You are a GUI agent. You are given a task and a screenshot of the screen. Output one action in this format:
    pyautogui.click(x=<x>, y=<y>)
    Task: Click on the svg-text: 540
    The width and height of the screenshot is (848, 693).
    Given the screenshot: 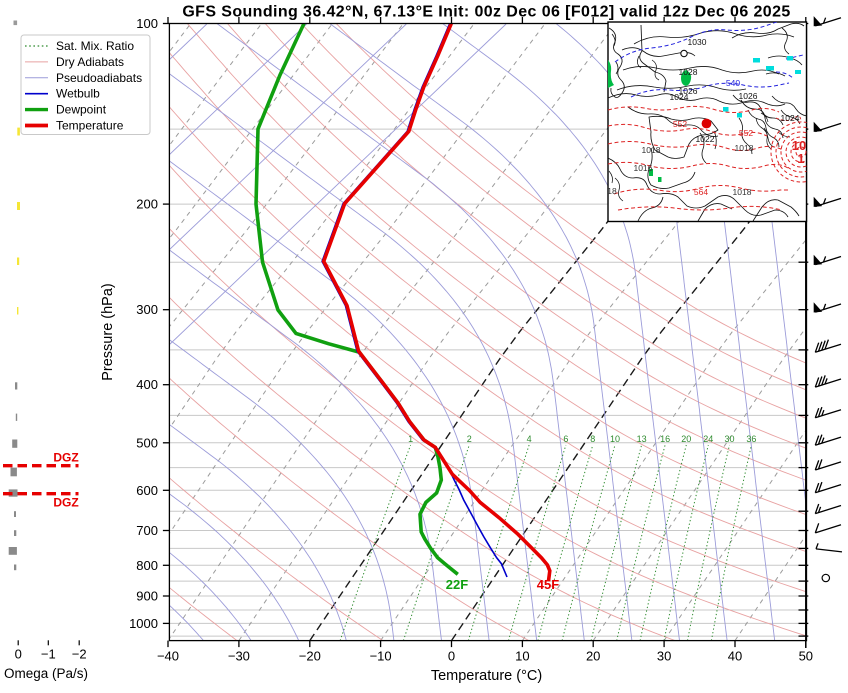 What is the action you would take?
    pyautogui.click(x=733, y=83)
    